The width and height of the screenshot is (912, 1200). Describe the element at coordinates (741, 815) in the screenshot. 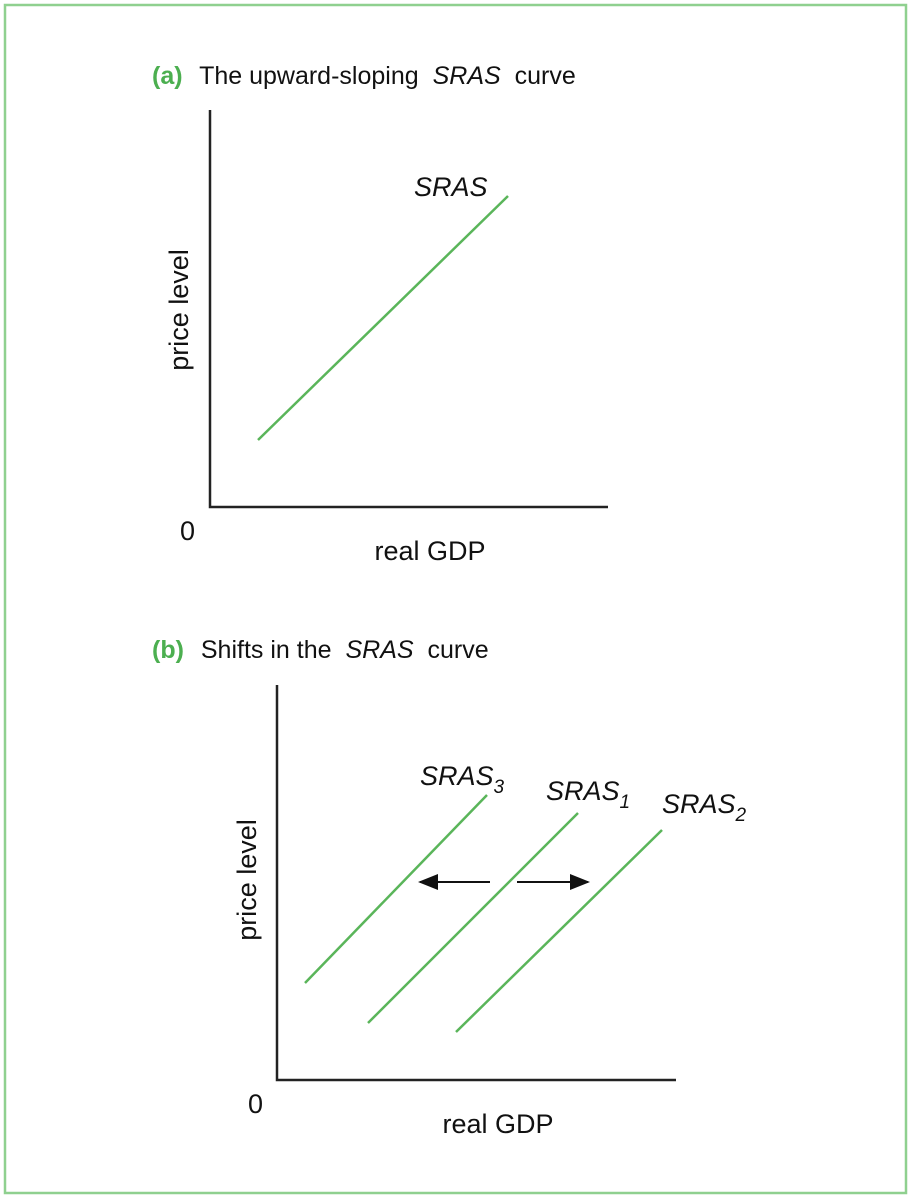

I see `curve-subscript: 2` at that location.